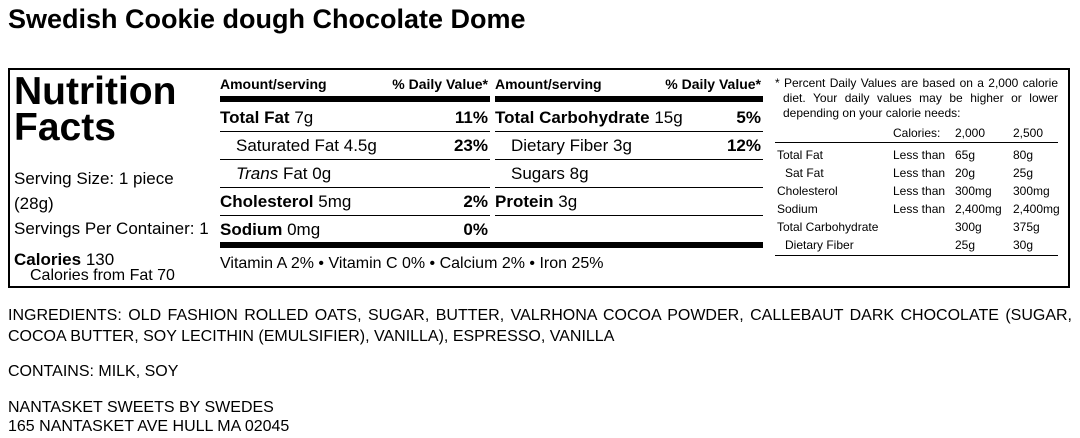 The image size is (1080, 438). I want to click on daily-value: 12%, so click(743, 145).